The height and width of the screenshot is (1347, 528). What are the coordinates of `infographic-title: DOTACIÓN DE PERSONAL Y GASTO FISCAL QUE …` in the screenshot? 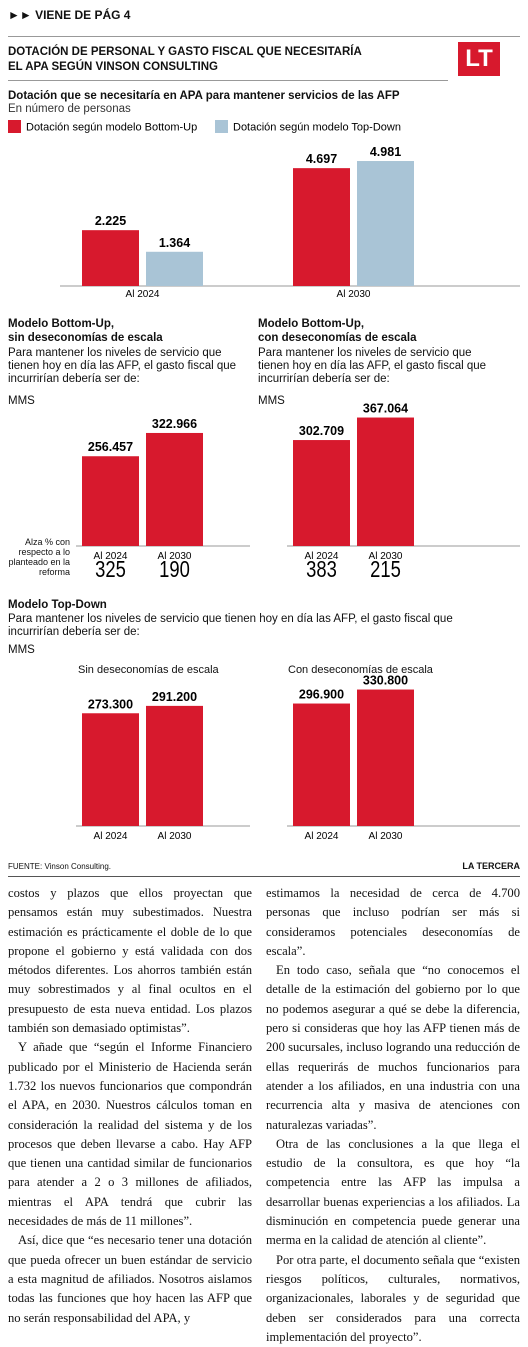 It's located at (185, 59).